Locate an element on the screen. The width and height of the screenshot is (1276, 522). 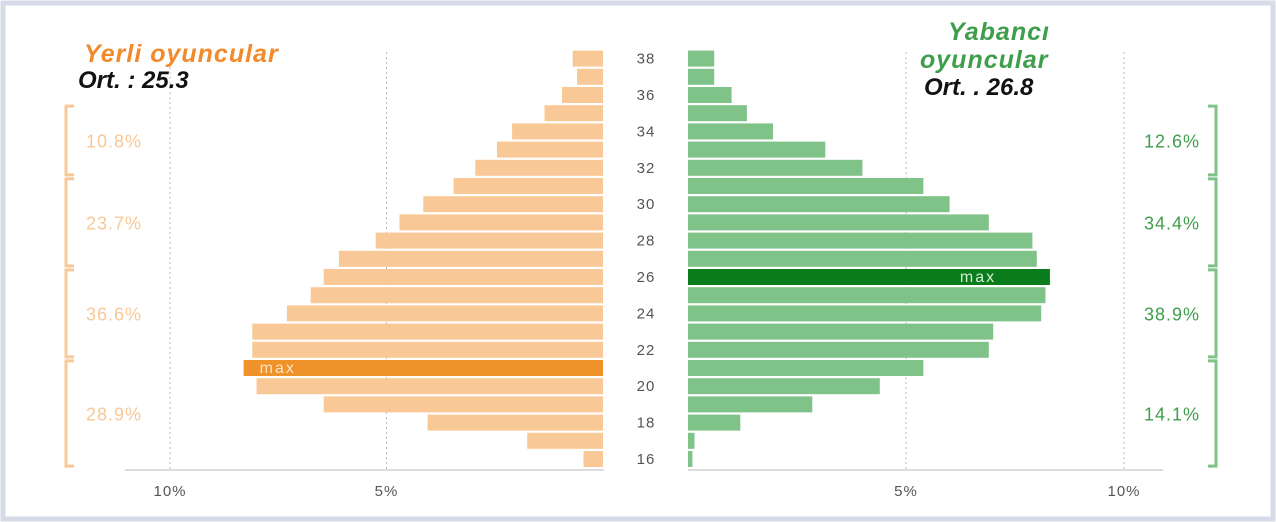
age-label-18: 18 is located at coordinates (646, 423).